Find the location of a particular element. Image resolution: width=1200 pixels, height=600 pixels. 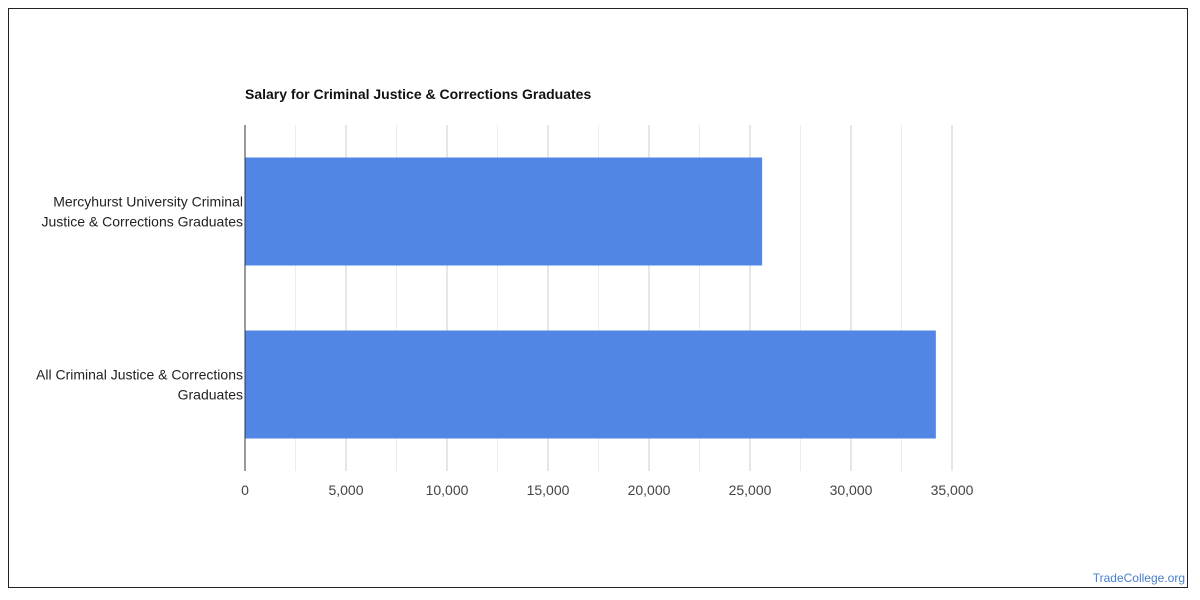

x-tick-label: 20,000 is located at coordinates (649, 490).